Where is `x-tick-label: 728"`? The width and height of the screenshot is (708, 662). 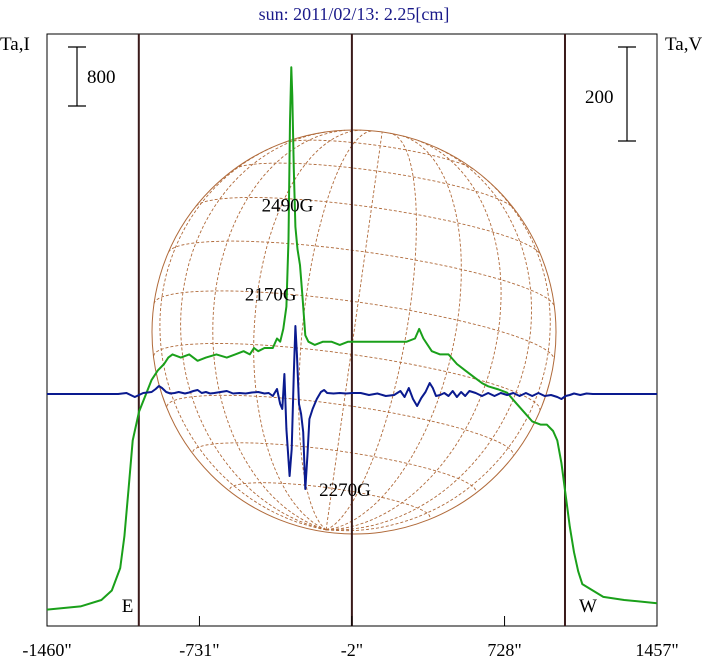 x-tick-label: 728" is located at coordinates (504, 650).